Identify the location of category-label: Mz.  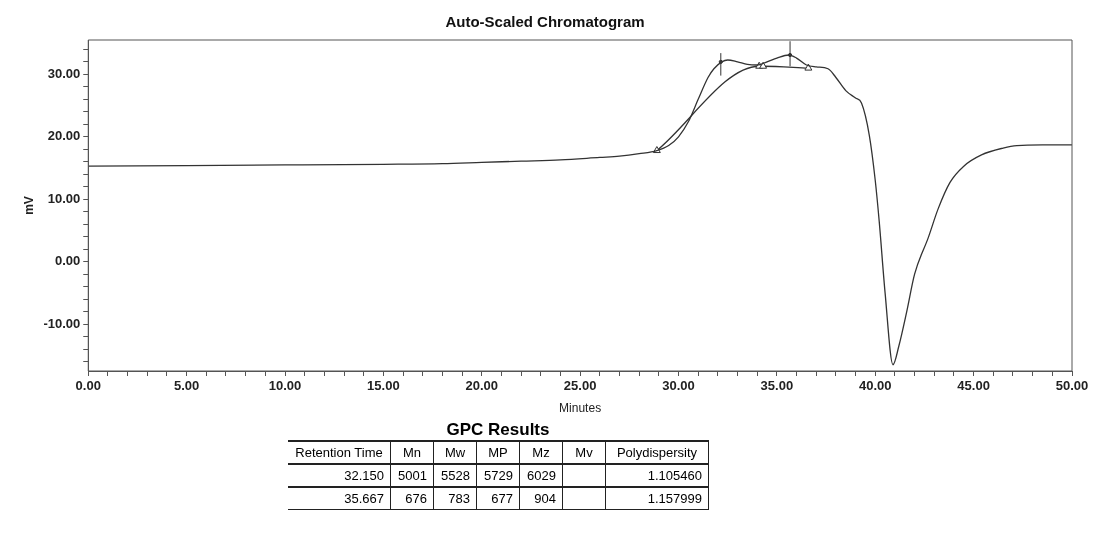
(541, 452).